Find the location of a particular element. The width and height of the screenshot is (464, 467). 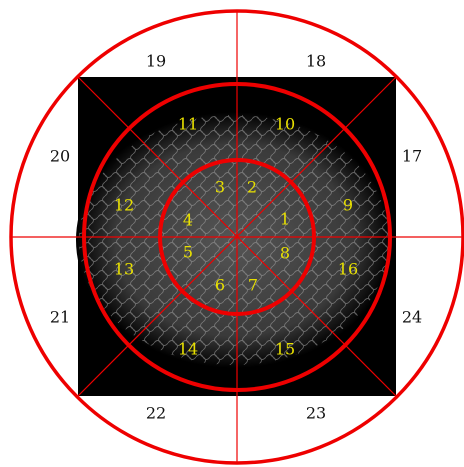

segment-label: 7 is located at coordinates (253, 285).